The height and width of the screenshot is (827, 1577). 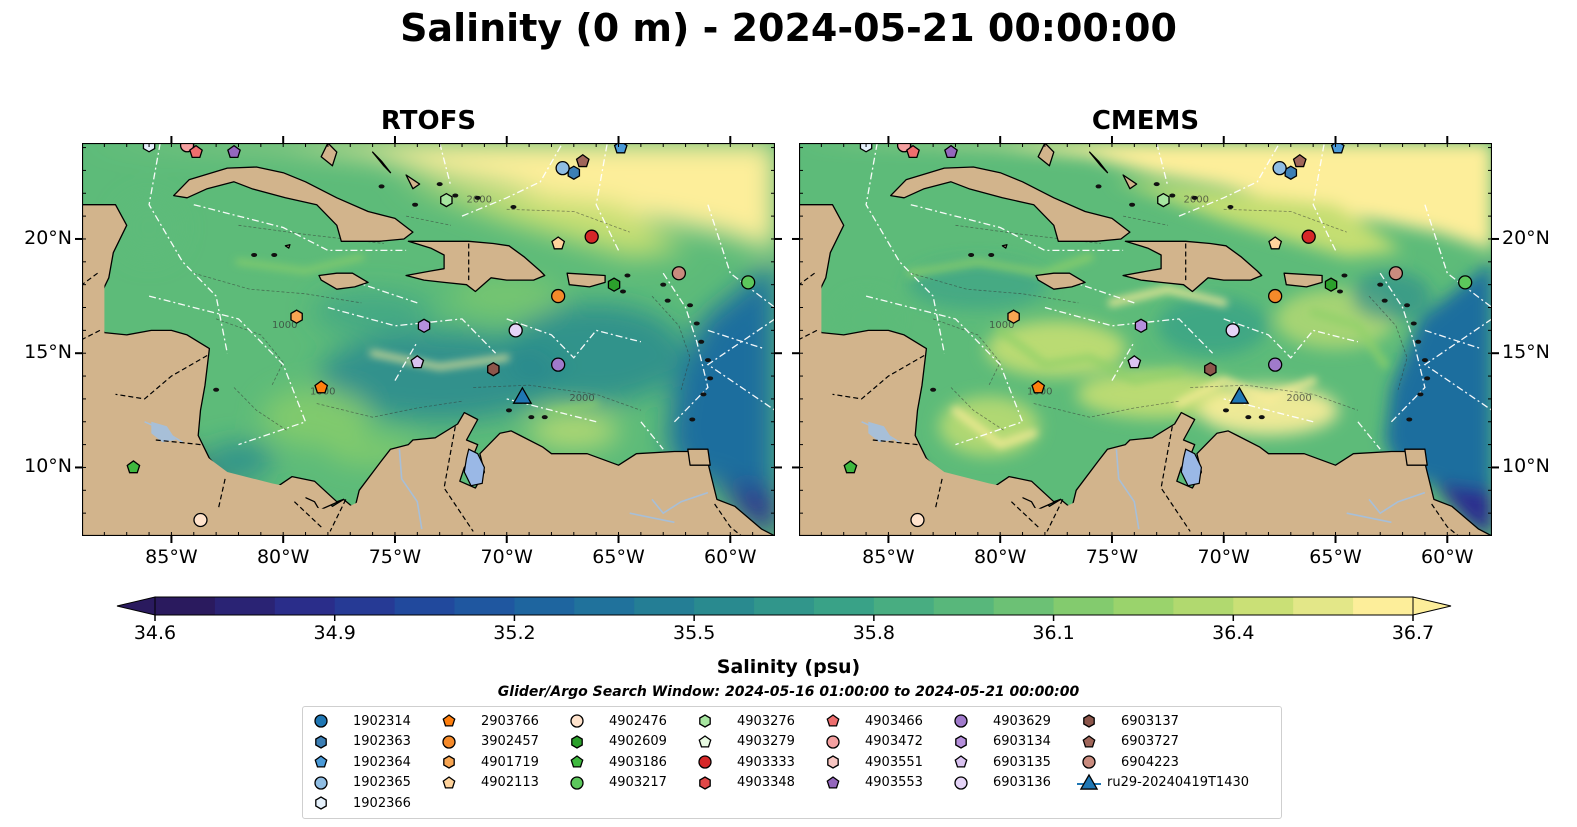 What do you see at coordinates (1000, 783) in the screenshot?
I see `legend-item-6903136: 6903136` at bounding box center [1000, 783].